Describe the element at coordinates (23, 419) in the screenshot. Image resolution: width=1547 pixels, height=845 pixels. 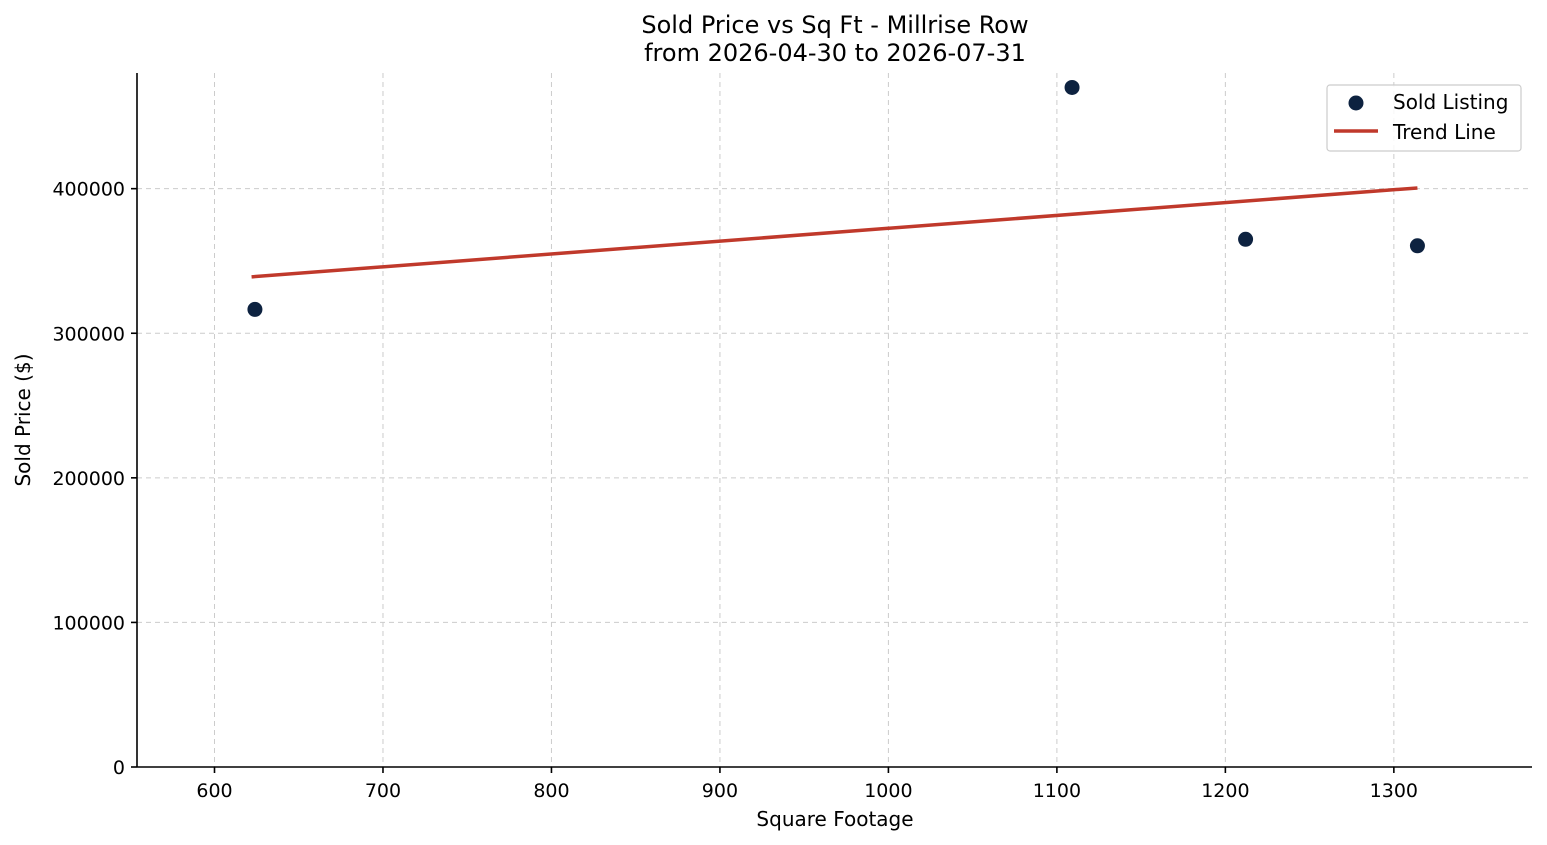
I see `y-axis-label: Sold Price ($)` at that location.